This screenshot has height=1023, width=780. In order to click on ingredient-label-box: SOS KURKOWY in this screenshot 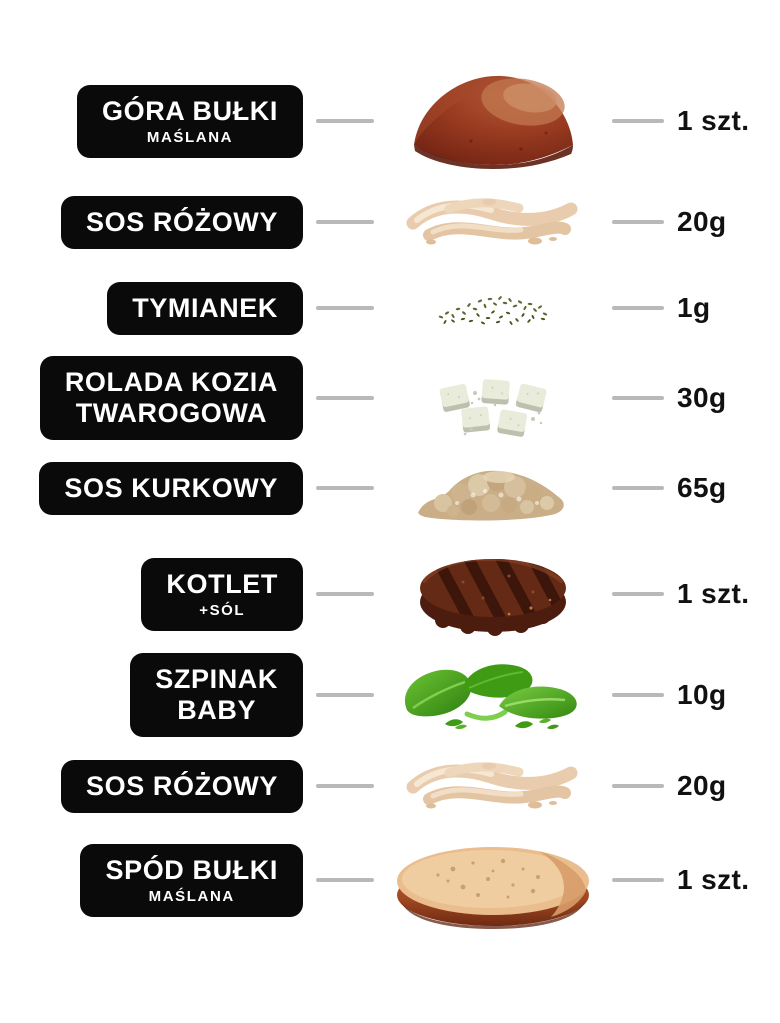, I will do `click(171, 488)`.